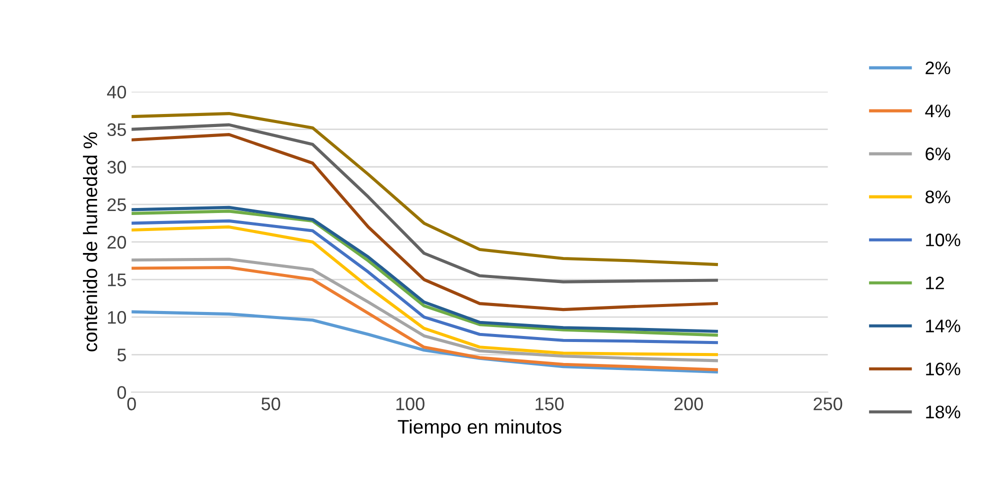 The height and width of the screenshot is (483, 982). I want to click on y-tick-label: 5, so click(121, 355).